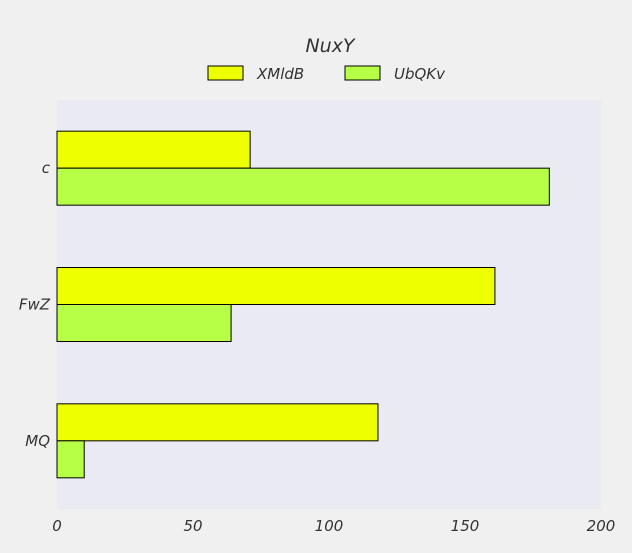 The height and width of the screenshot is (553, 632). Describe the element at coordinates (225, 73) in the screenshot. I see `legend-swatch-xmldb` at that location.